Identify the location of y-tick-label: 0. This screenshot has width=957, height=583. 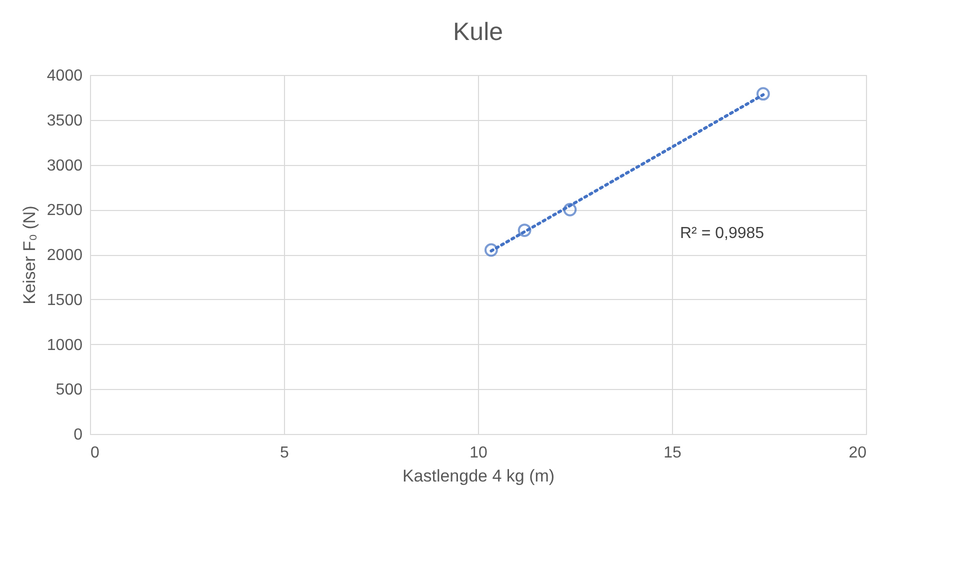
(78, 435).